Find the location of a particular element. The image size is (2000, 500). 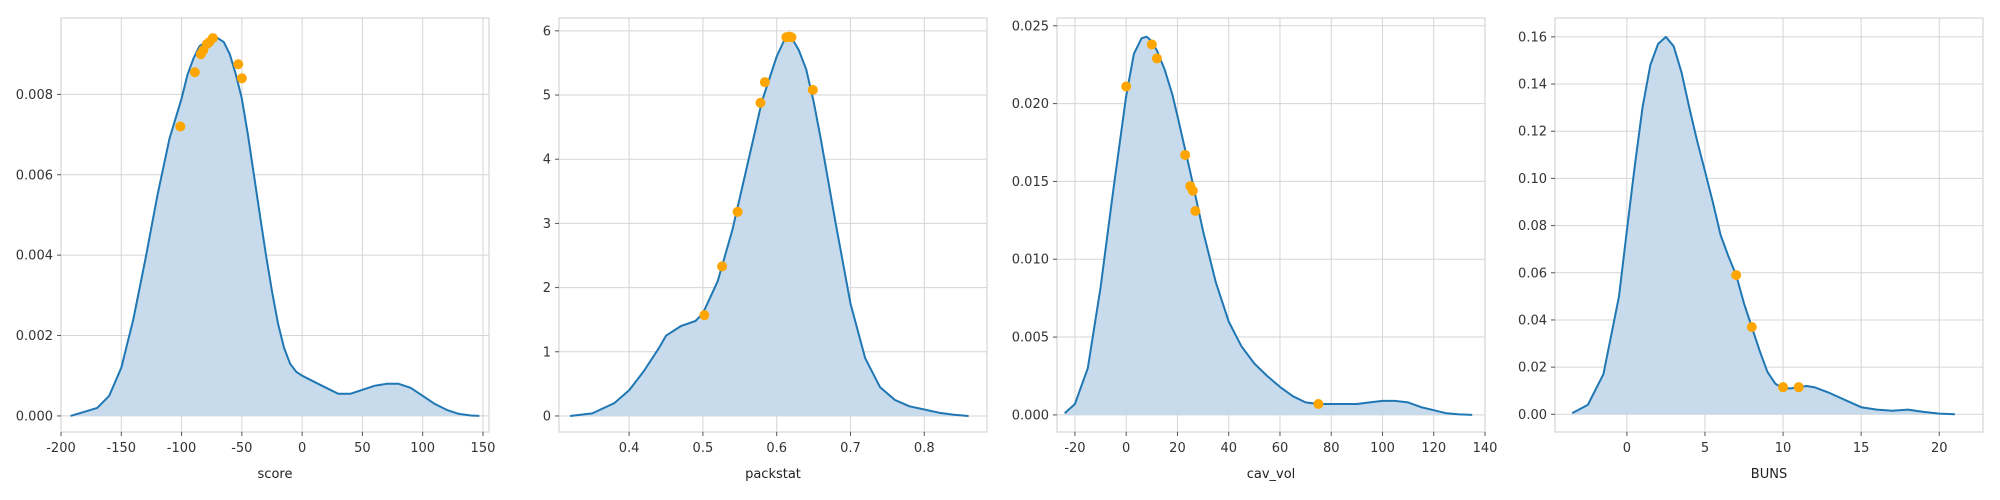

x-tick-label: 40 is located at coordinates (1228, 448).